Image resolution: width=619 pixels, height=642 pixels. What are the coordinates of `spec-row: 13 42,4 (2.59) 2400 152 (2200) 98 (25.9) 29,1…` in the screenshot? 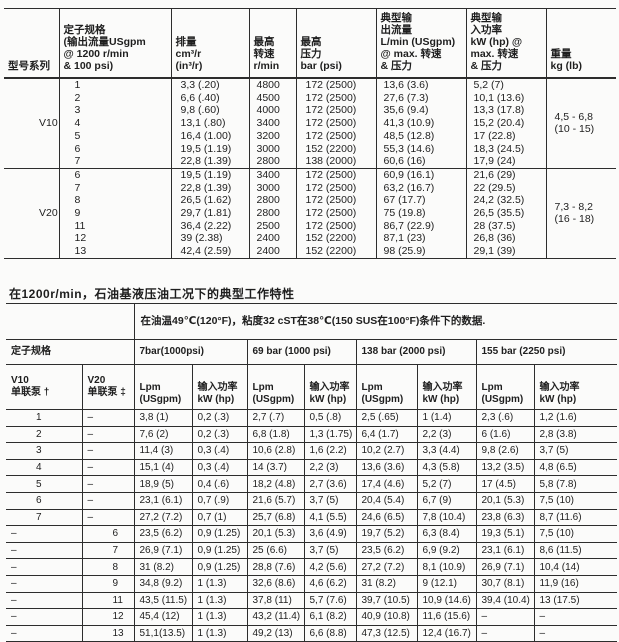 It's located at (310, 252).